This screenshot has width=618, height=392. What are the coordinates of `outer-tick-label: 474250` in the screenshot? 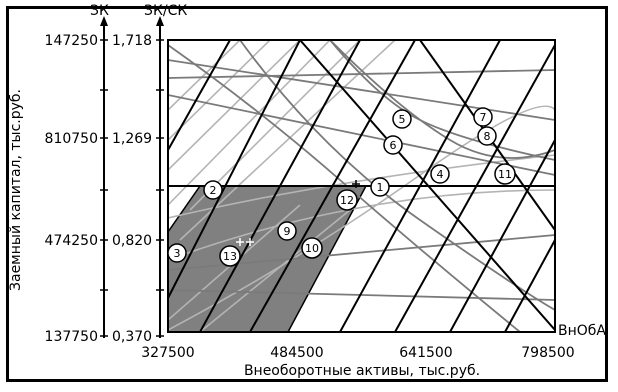 It's located at (71, 241).